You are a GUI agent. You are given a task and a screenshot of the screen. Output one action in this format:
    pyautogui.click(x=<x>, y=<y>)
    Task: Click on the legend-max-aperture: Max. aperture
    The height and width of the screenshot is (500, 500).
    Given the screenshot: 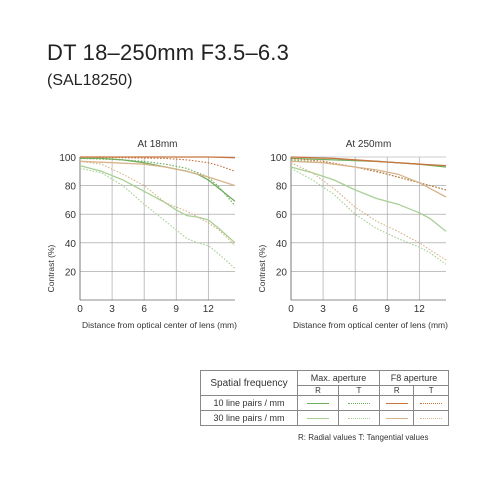 What is the action you would take?
    pyautogui.click(x=338, y=378)
    